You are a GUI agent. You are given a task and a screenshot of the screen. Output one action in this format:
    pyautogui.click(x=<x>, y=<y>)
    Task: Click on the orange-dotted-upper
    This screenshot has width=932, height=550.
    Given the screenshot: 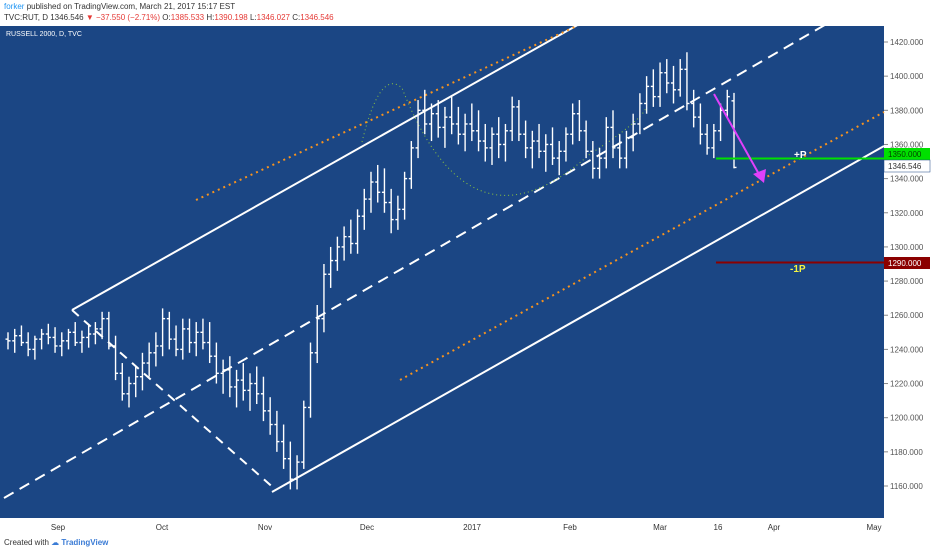 What is the action you would take?
    pyautogui.click(x=392, y=113)
    